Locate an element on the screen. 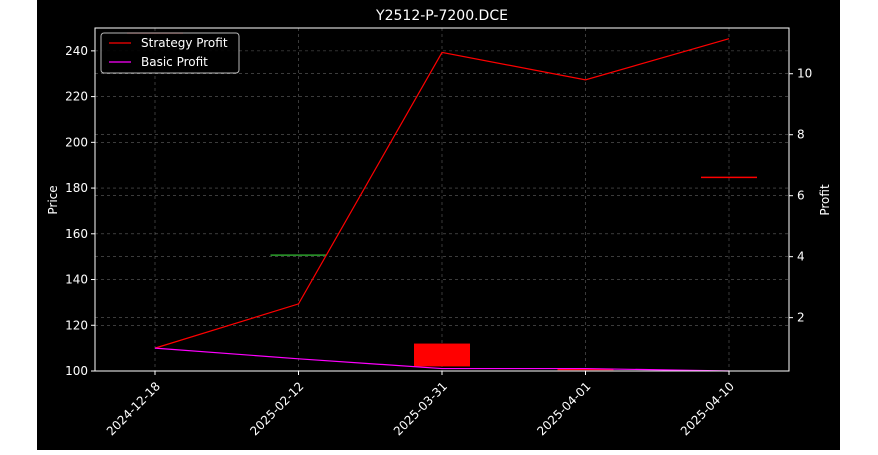  legend-box is located at coordinates (170, 53).